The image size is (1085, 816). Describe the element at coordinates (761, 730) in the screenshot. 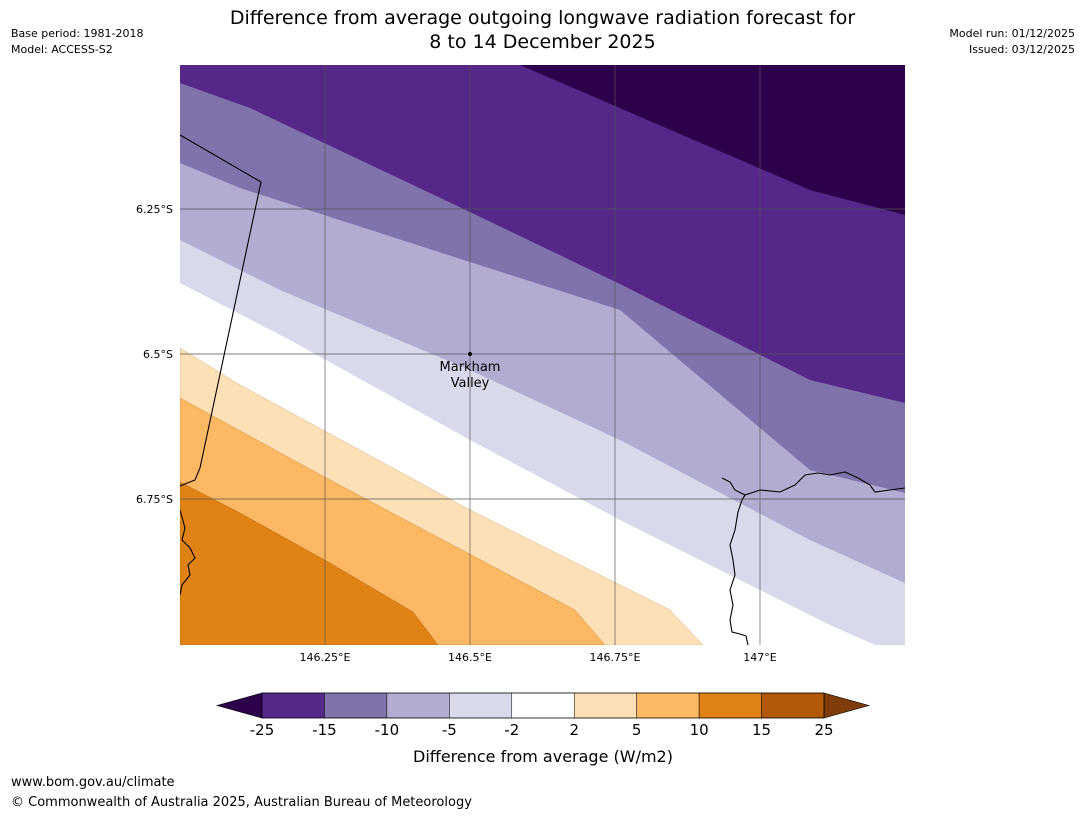

I see `colorbar-tick-label: 15` at that location.